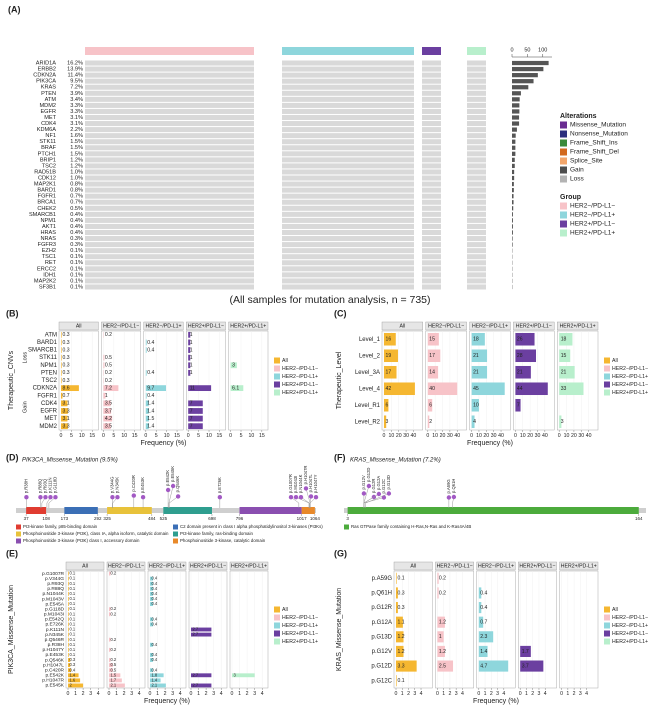  I want to click on x-tick-label: 5, so click(241, 436).